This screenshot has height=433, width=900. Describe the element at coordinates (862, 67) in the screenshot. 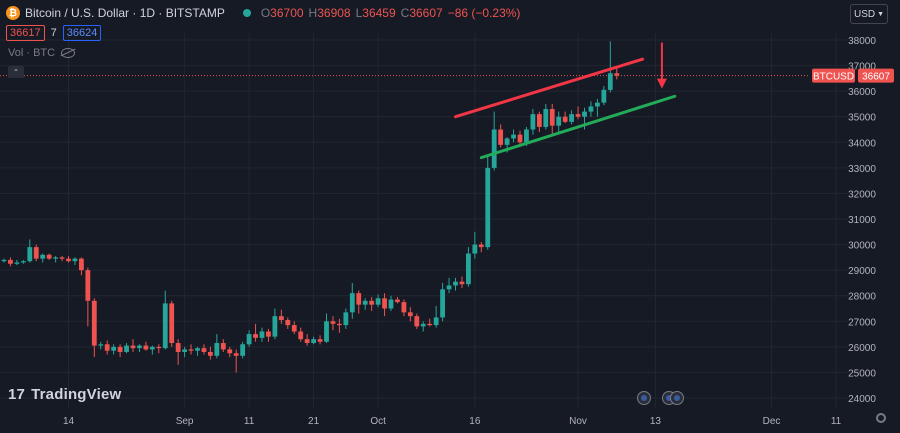

I see `y-tick-label: 37000` at that location.